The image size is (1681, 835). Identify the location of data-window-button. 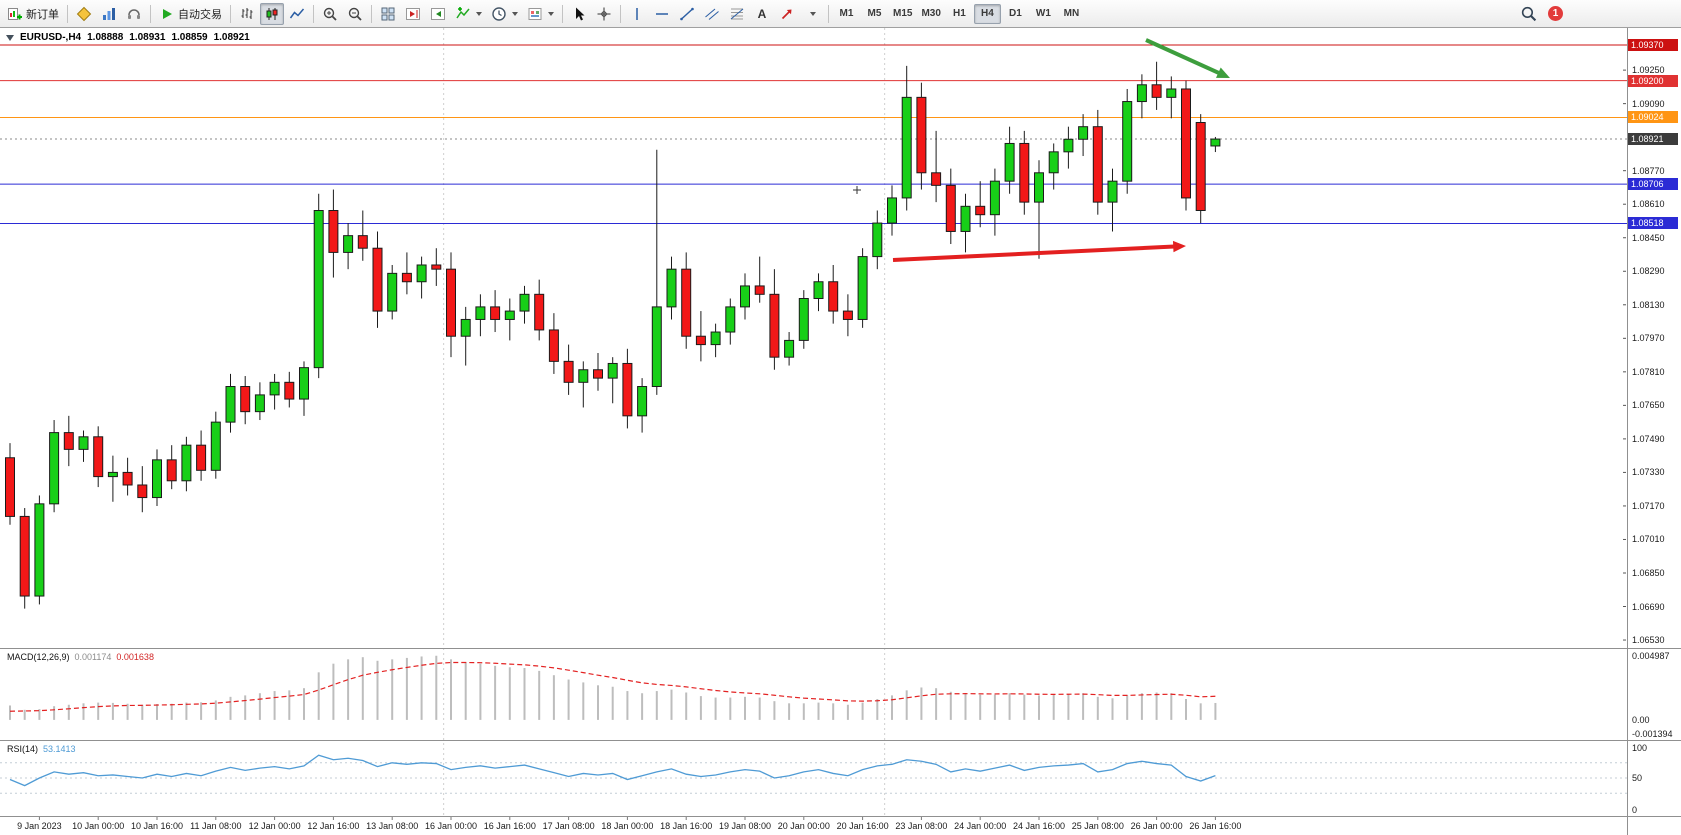
(109, 14).